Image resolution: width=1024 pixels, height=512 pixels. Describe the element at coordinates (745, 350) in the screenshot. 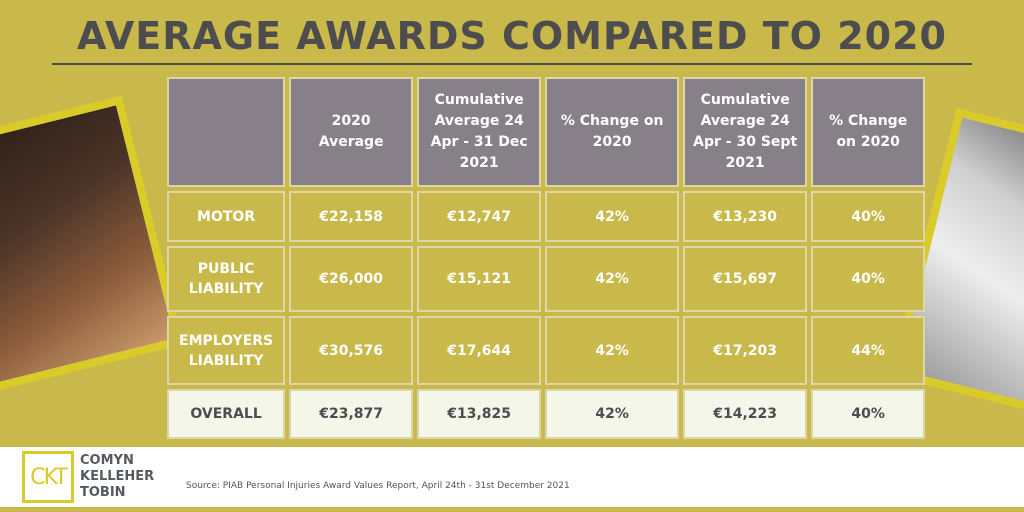

I see `table-cell: €17,203` at that location.